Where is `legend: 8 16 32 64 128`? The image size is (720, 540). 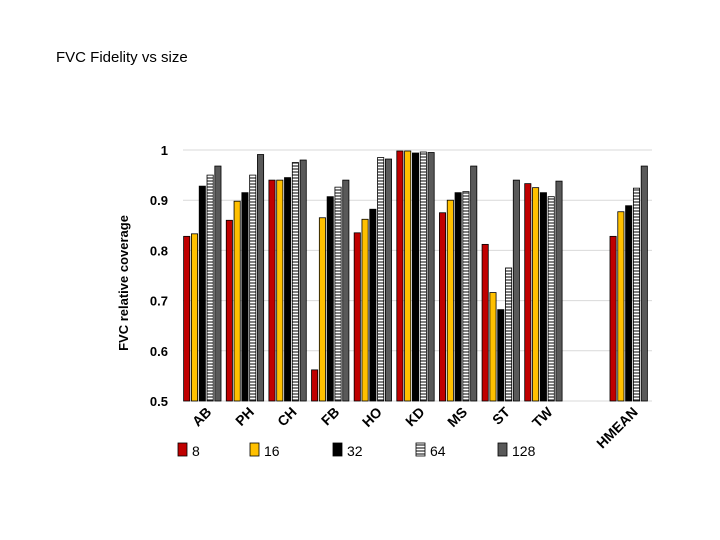
legend: 8 16 32 64 128 is located at coordinates (356, 450).